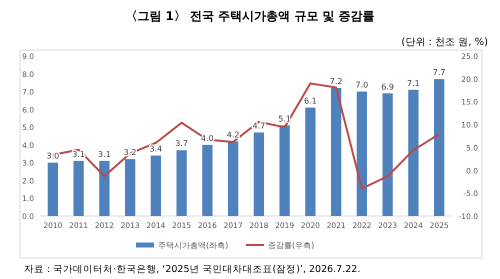  I want to click on data-label: 7.2, so click(336, 81).